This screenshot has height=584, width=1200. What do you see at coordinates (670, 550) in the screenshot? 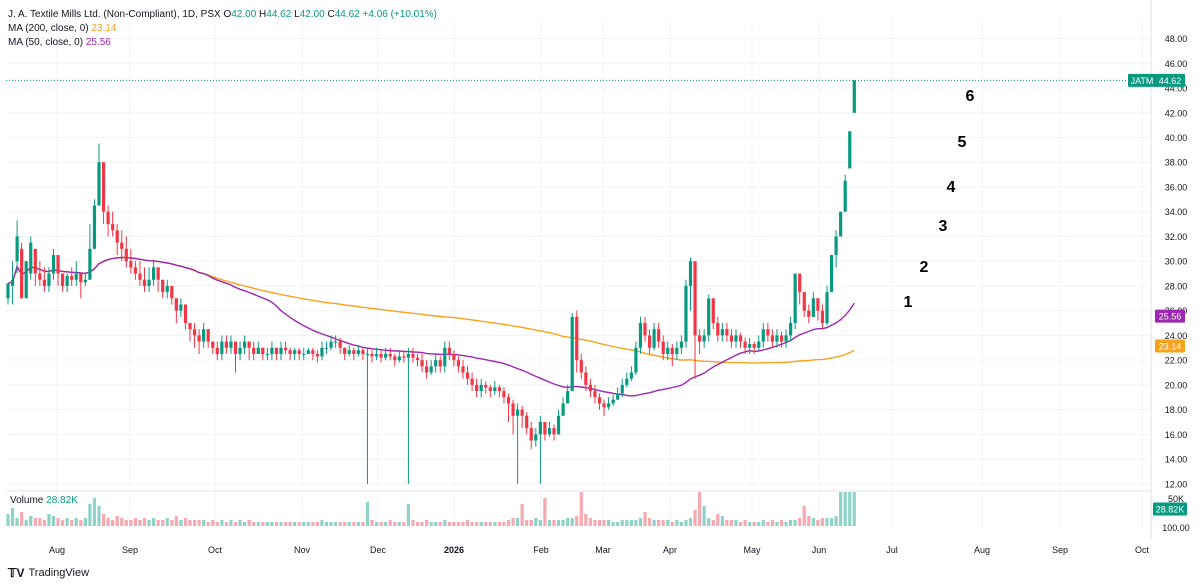
I see `x-tick-label: Apr` at bounding box center [670, 550].